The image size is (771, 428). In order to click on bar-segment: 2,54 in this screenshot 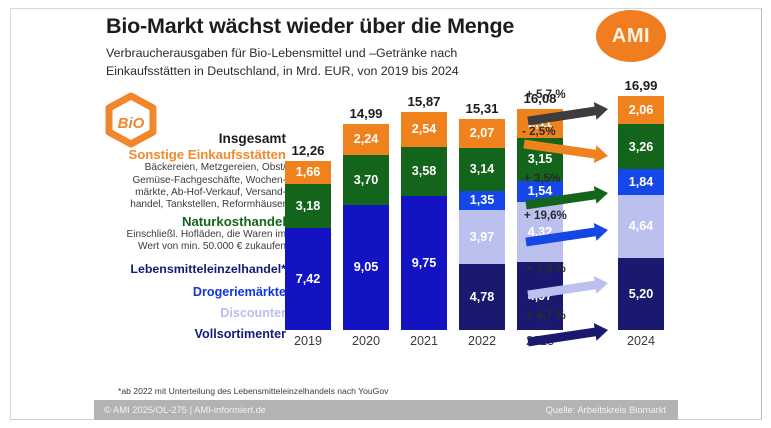, I will do `click(424, 129)`.